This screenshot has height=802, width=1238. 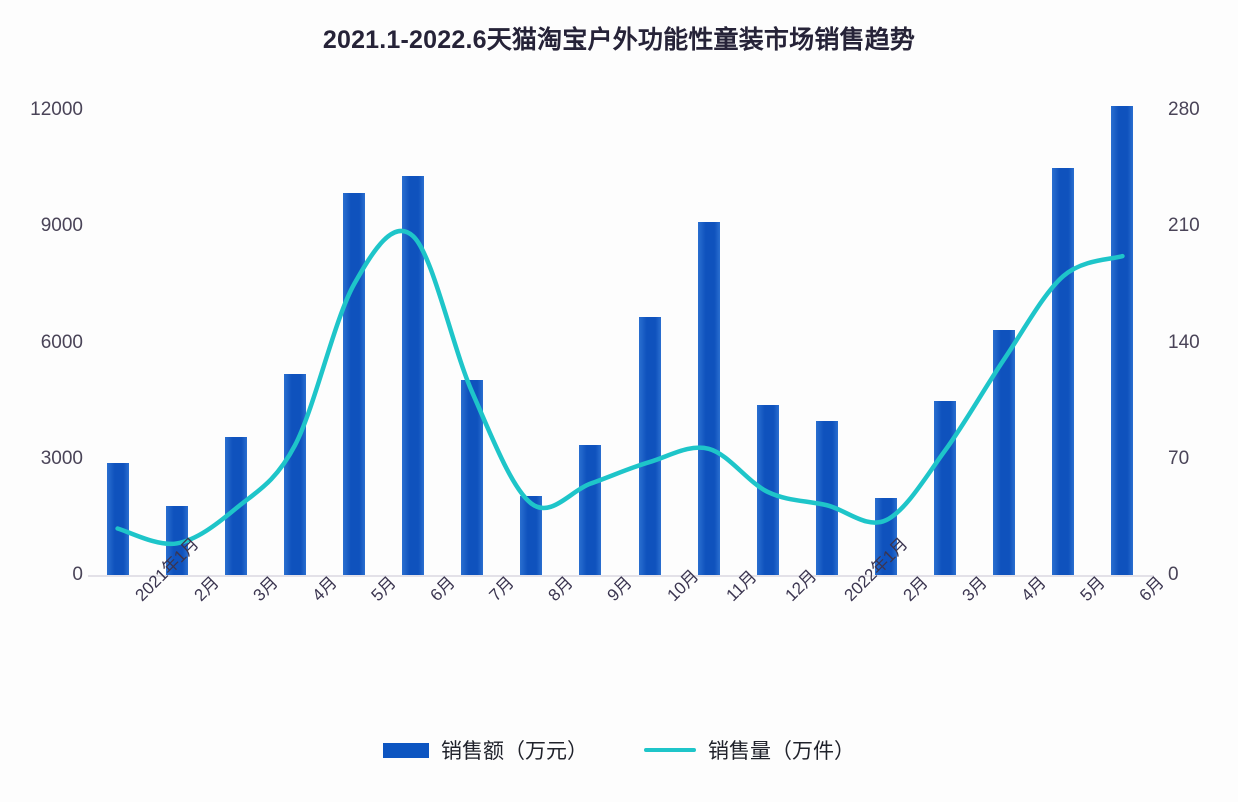 What do you see at coordinates (619, 750) in the screenshot?
I see `chart-legend: 销售额（万元） 销售量（万件）` at bounding box center [619, 750].